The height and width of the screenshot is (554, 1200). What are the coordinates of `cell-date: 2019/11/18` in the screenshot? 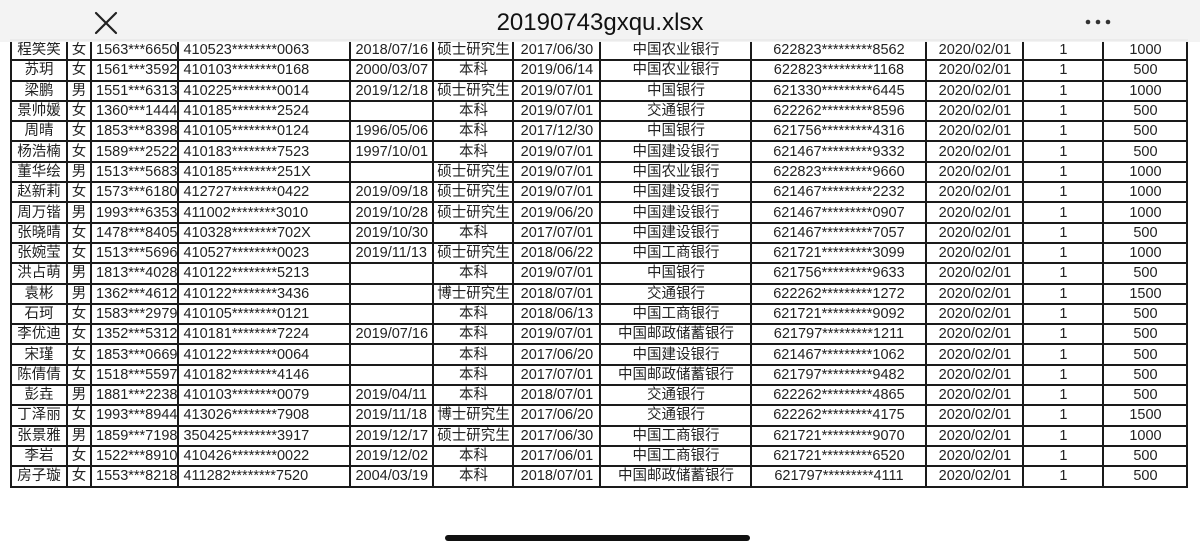 It's located at (392, 415).